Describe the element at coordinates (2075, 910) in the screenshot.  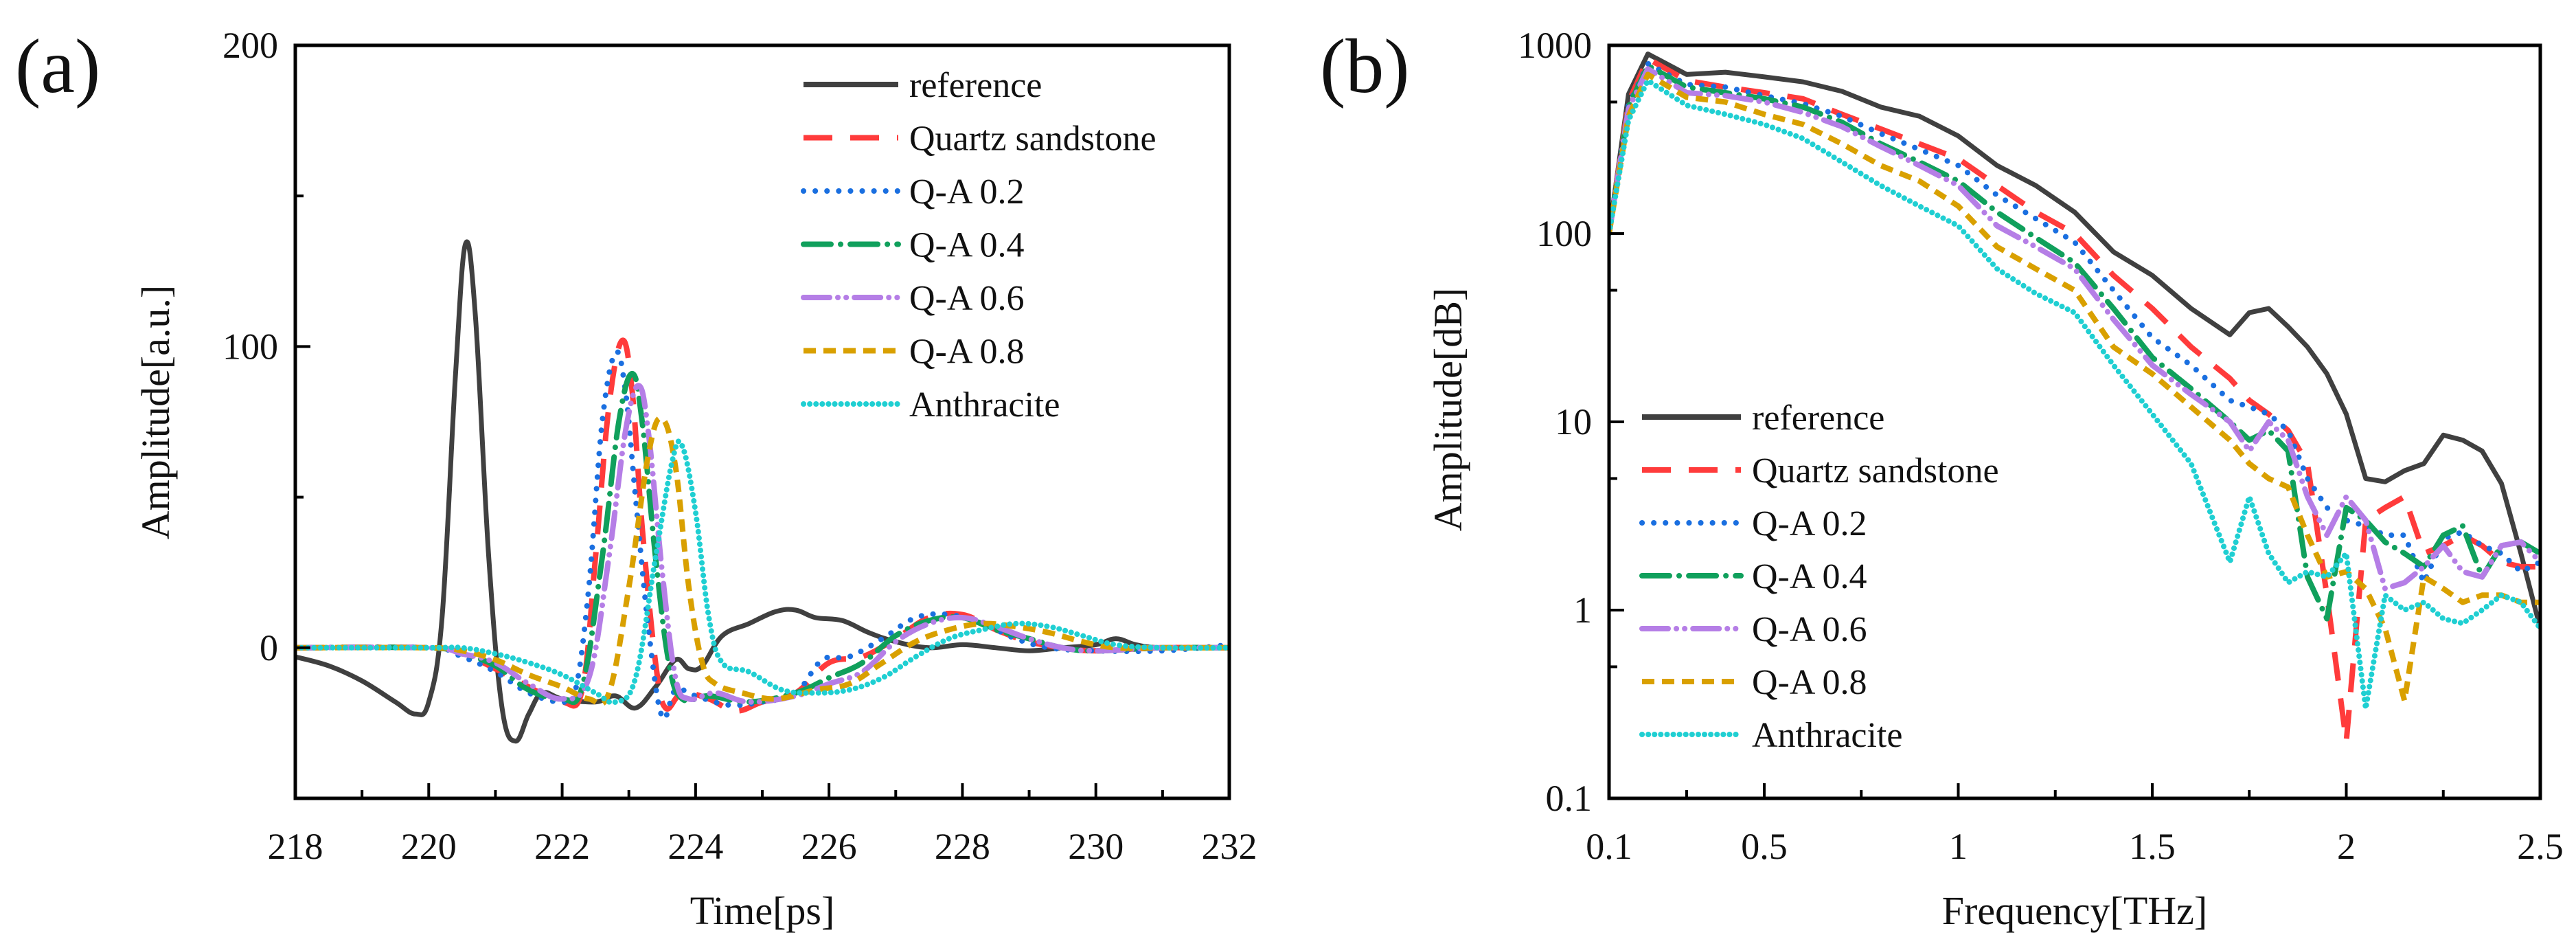
I see `panel-b-x-axis-title: Frequency[THz]` at that location.